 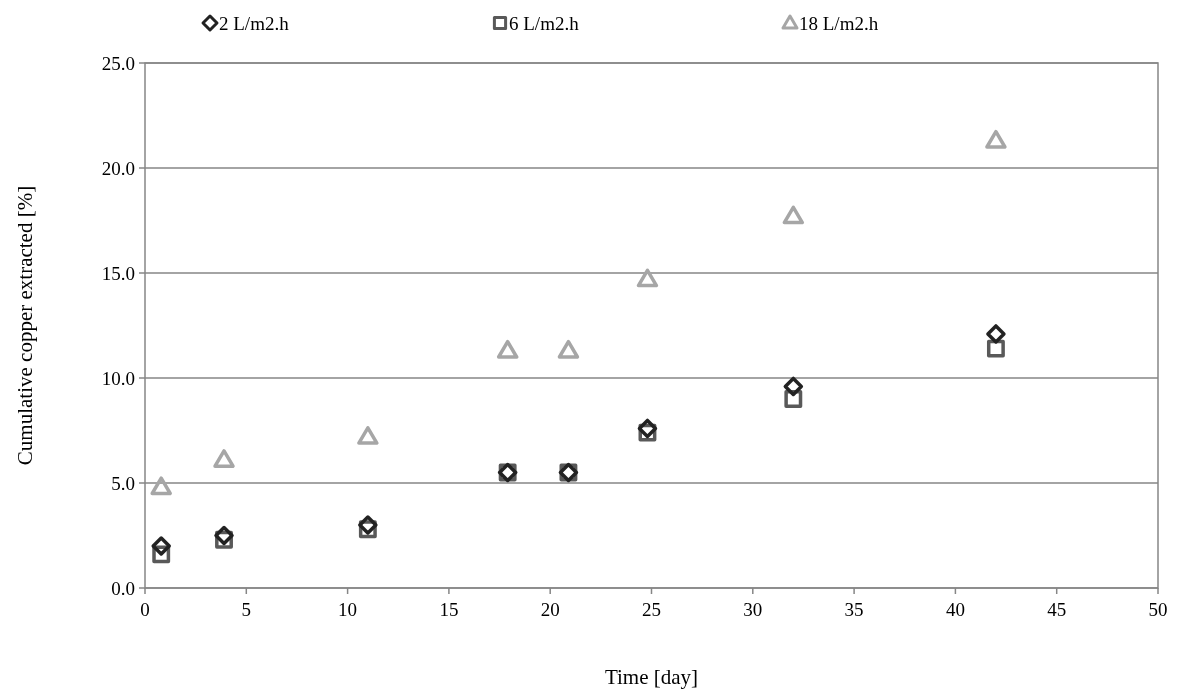 What do you see at coordinates (118, 63) in the screenshot?
I see `y-tick-label: 25.0` at bounding box center [118, 63].